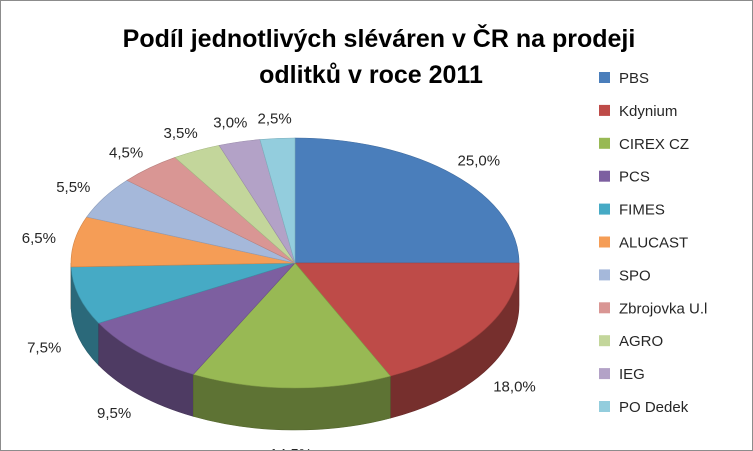 This screenshot has width=753, height=451. What do you see at coordinates (180, 133) in the screenshot?
I see `data-label-agro: 3,5%` at bounding box center [180, 133].